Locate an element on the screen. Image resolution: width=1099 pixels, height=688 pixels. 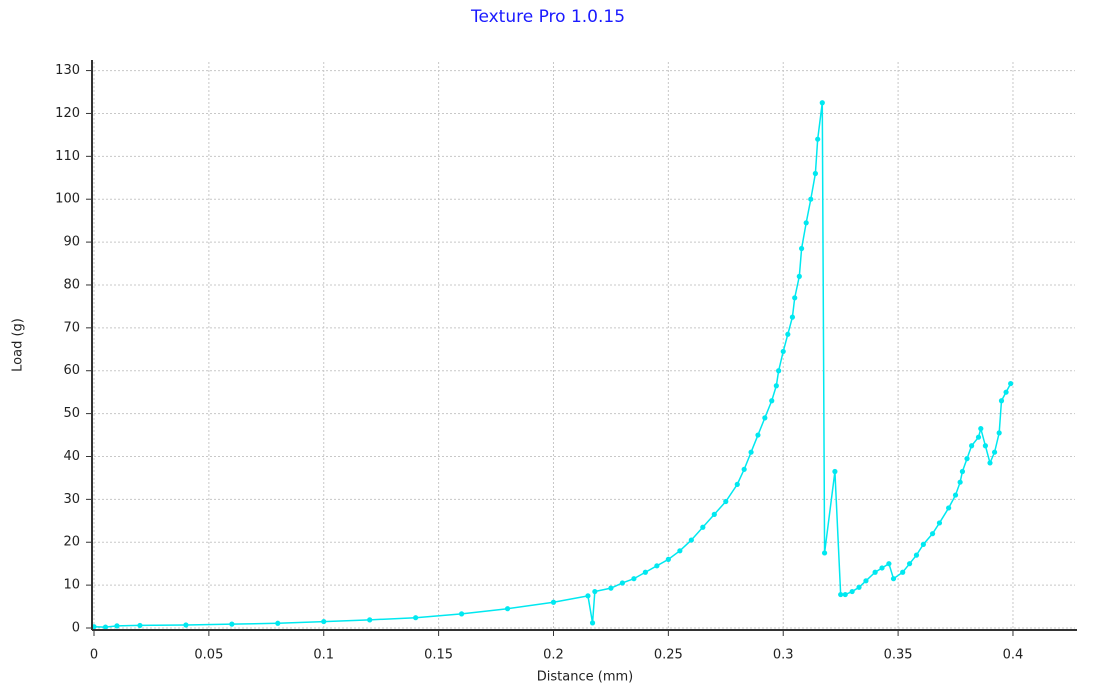
x-tick-label: 0.35 is located at coordinates (898, 655).